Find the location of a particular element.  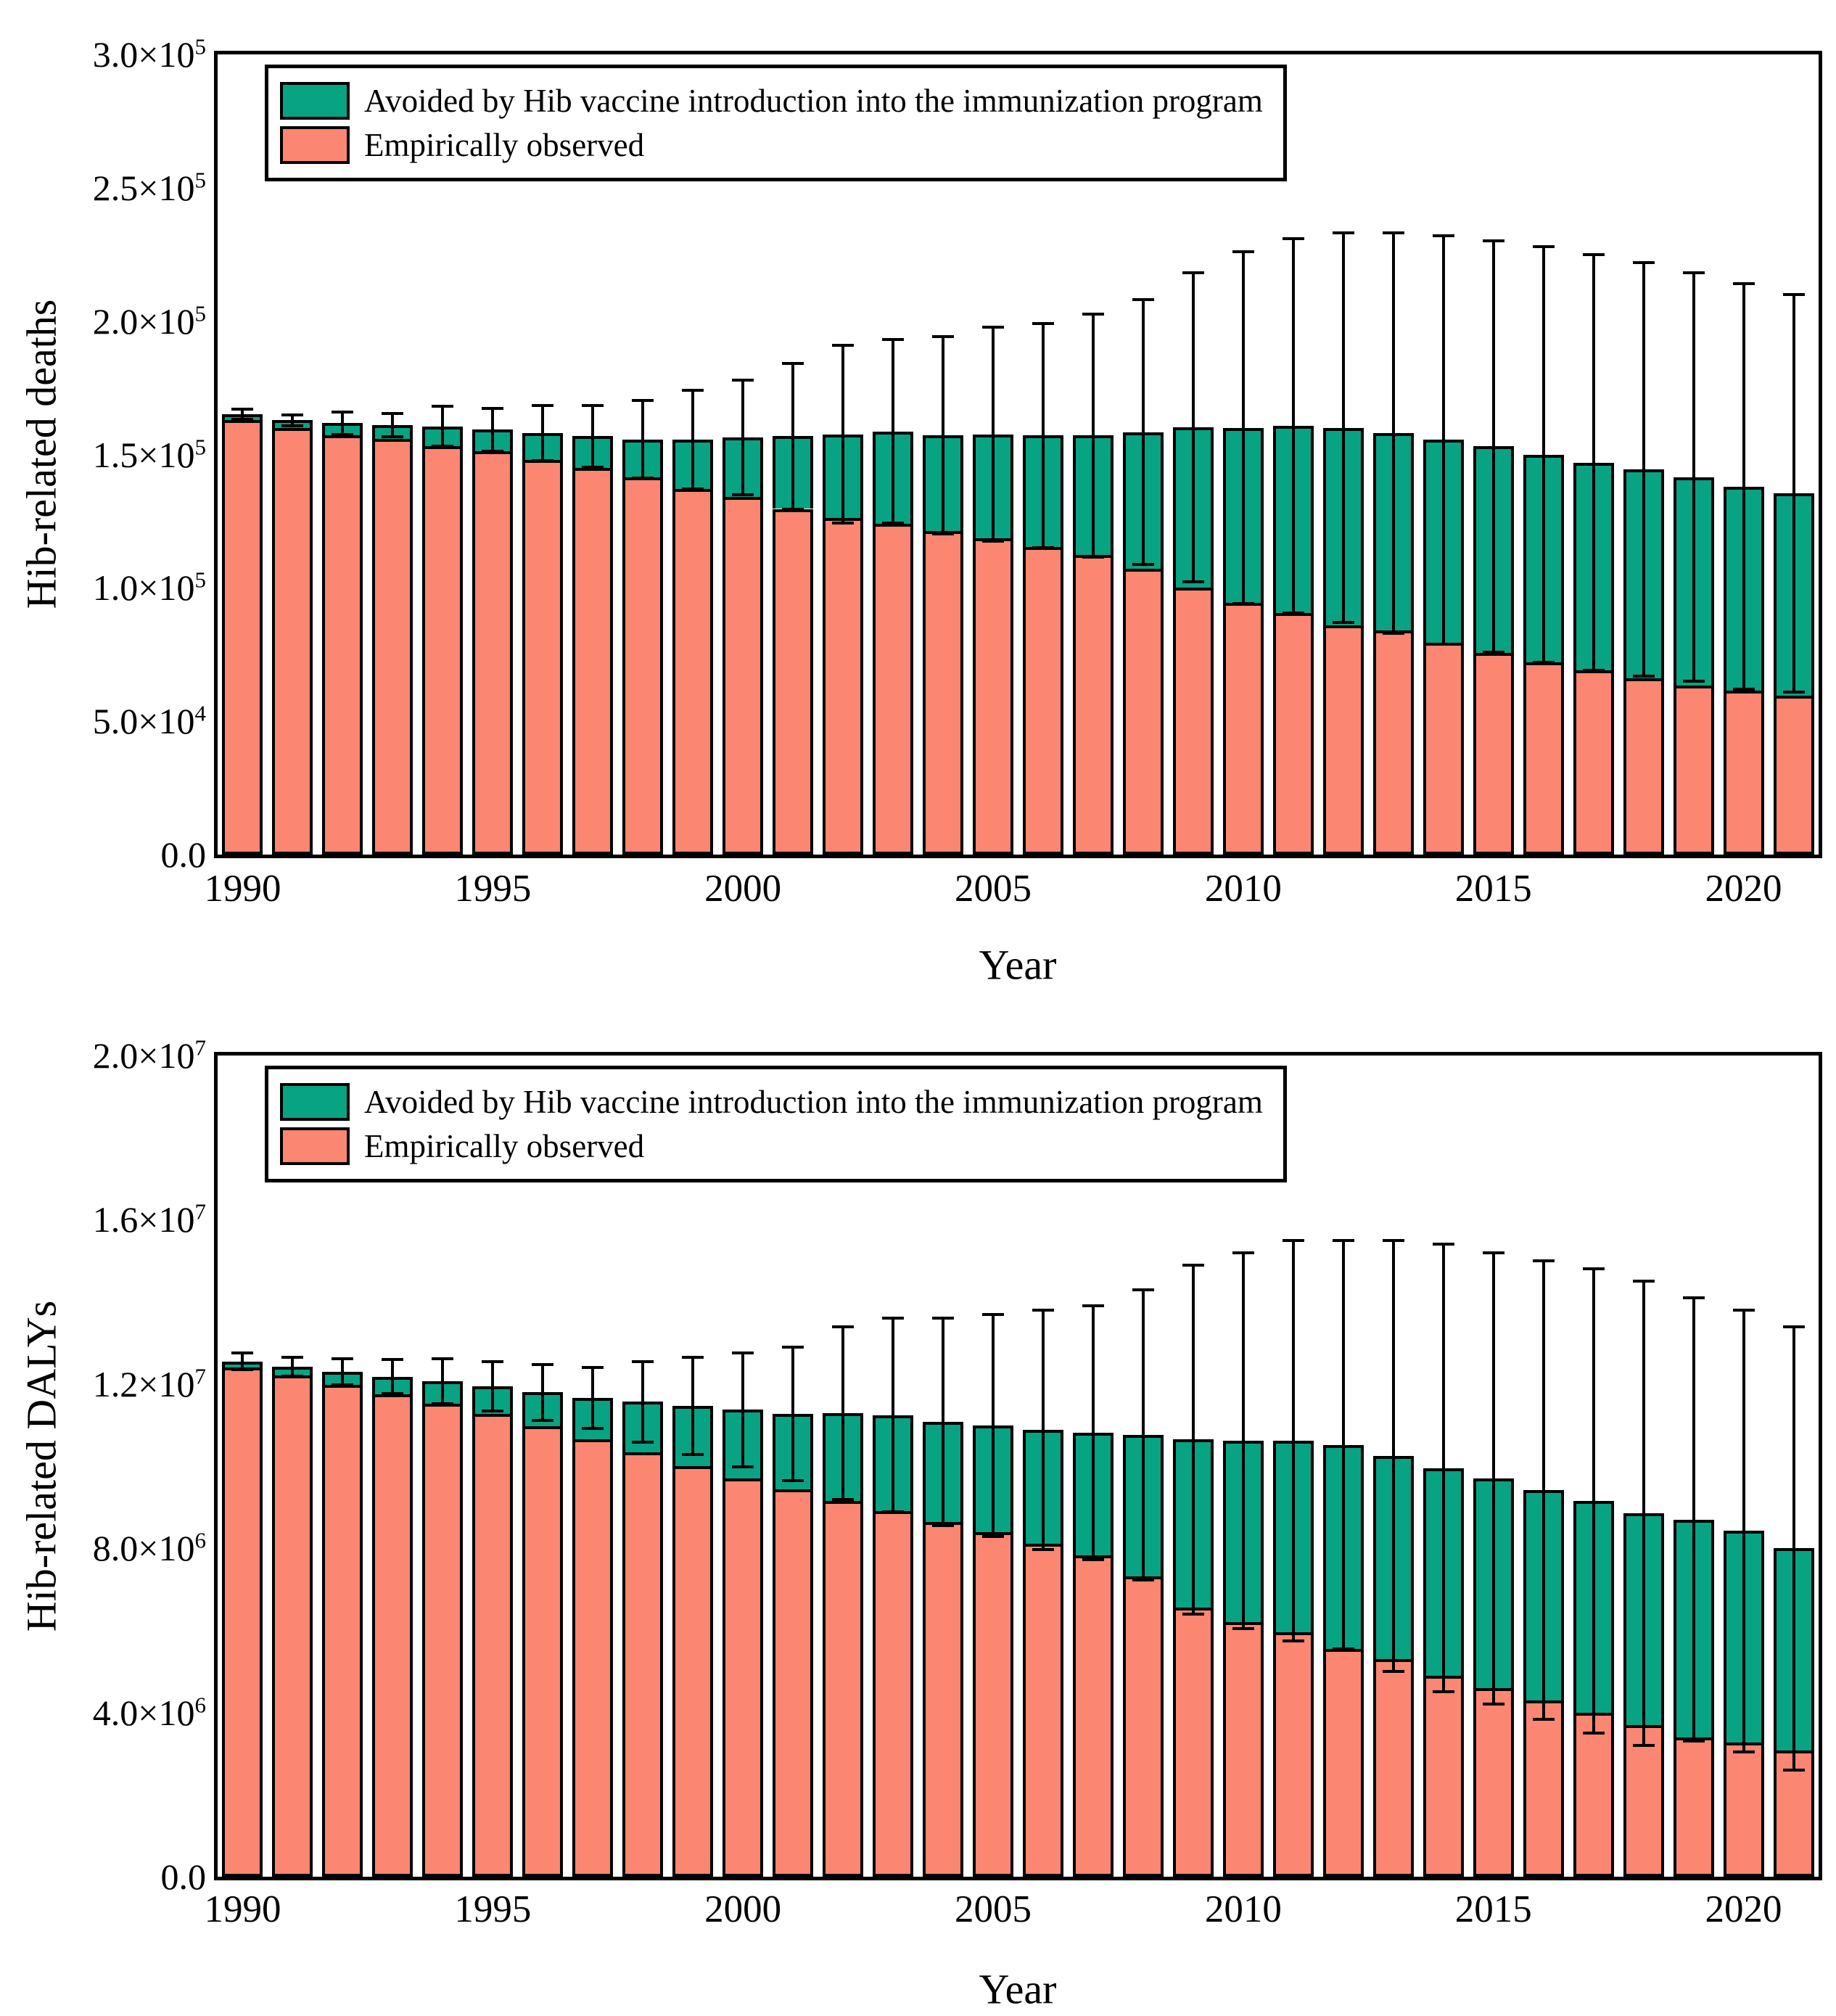

y-tick-label: 2.0×10⁷ is located at coordinates (149, 1055).